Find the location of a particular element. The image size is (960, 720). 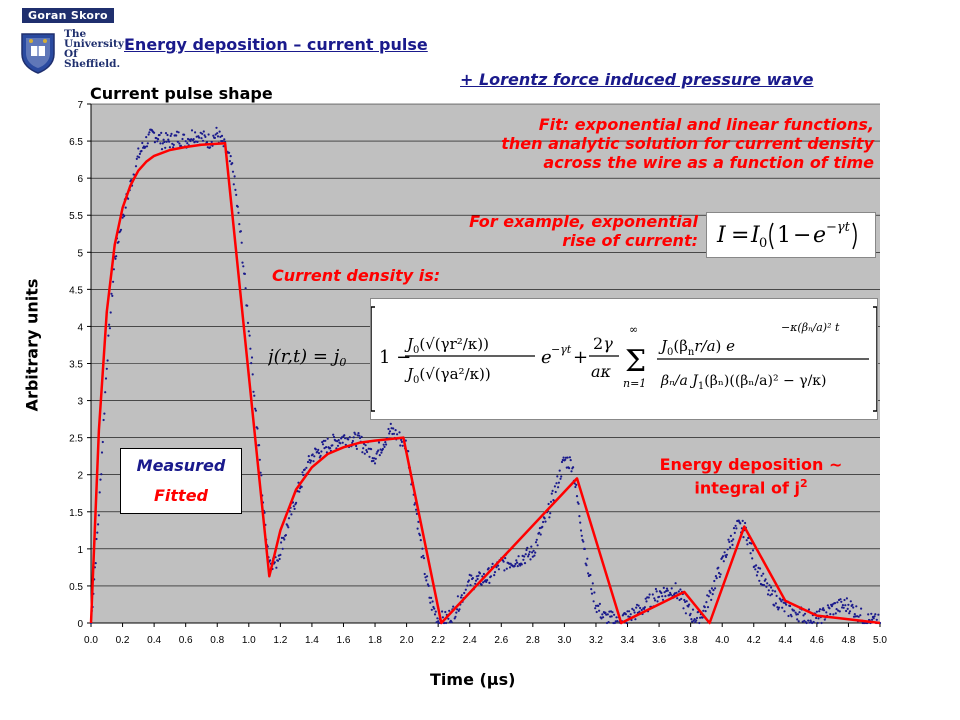

chart-legend: Measured Fitted is located at coordinates (181, 481).